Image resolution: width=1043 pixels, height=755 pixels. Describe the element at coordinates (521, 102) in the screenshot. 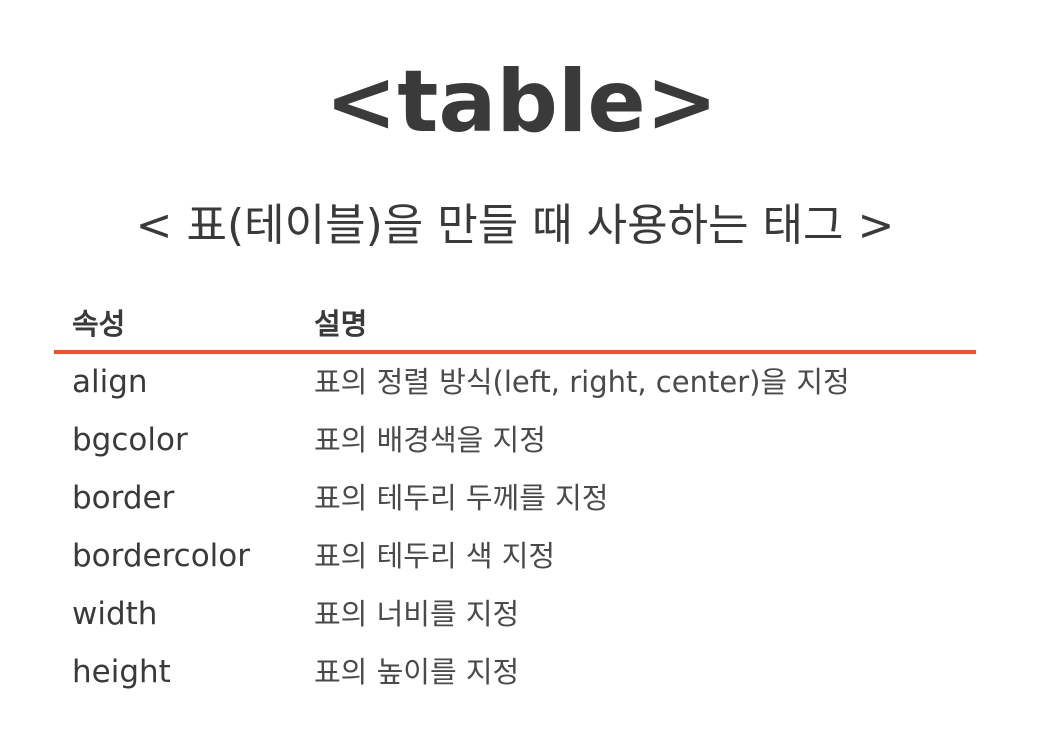

I see `page-title: <table>` at that location.